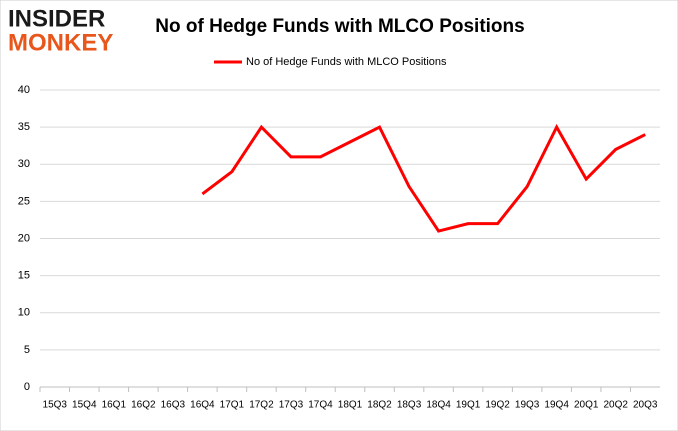 The image size is (678, 431). What do you see at coordinates (24, 127) in the screenshot?
I see `y-tick-label: 35` at bounding box center [24, 127].